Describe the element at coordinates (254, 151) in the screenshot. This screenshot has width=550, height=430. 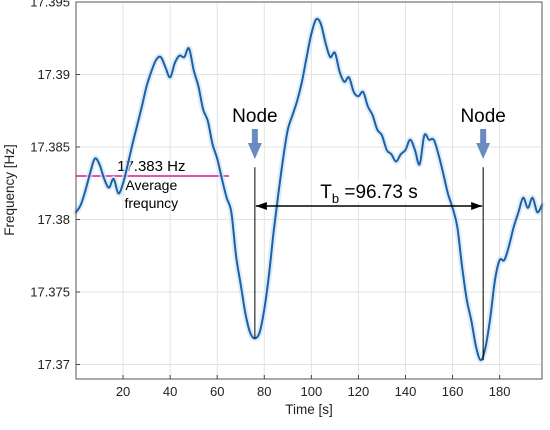
I see `node-left-arrow-head` at that location.